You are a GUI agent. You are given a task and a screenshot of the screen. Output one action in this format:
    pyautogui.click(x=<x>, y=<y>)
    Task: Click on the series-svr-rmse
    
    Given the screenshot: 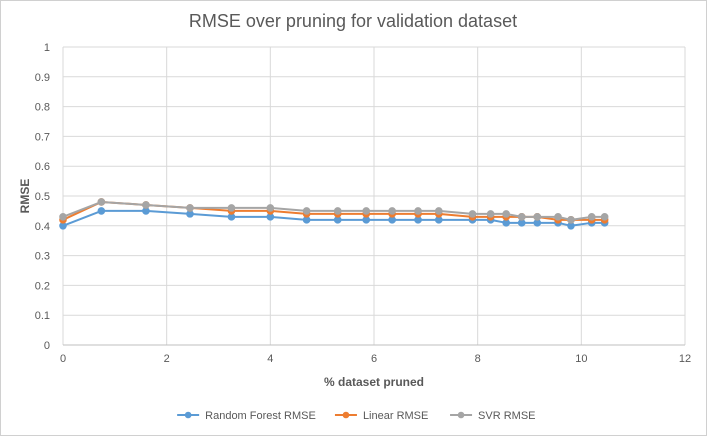 What is the action you would take?
    pyautogui.click(x=334, y=211)
    